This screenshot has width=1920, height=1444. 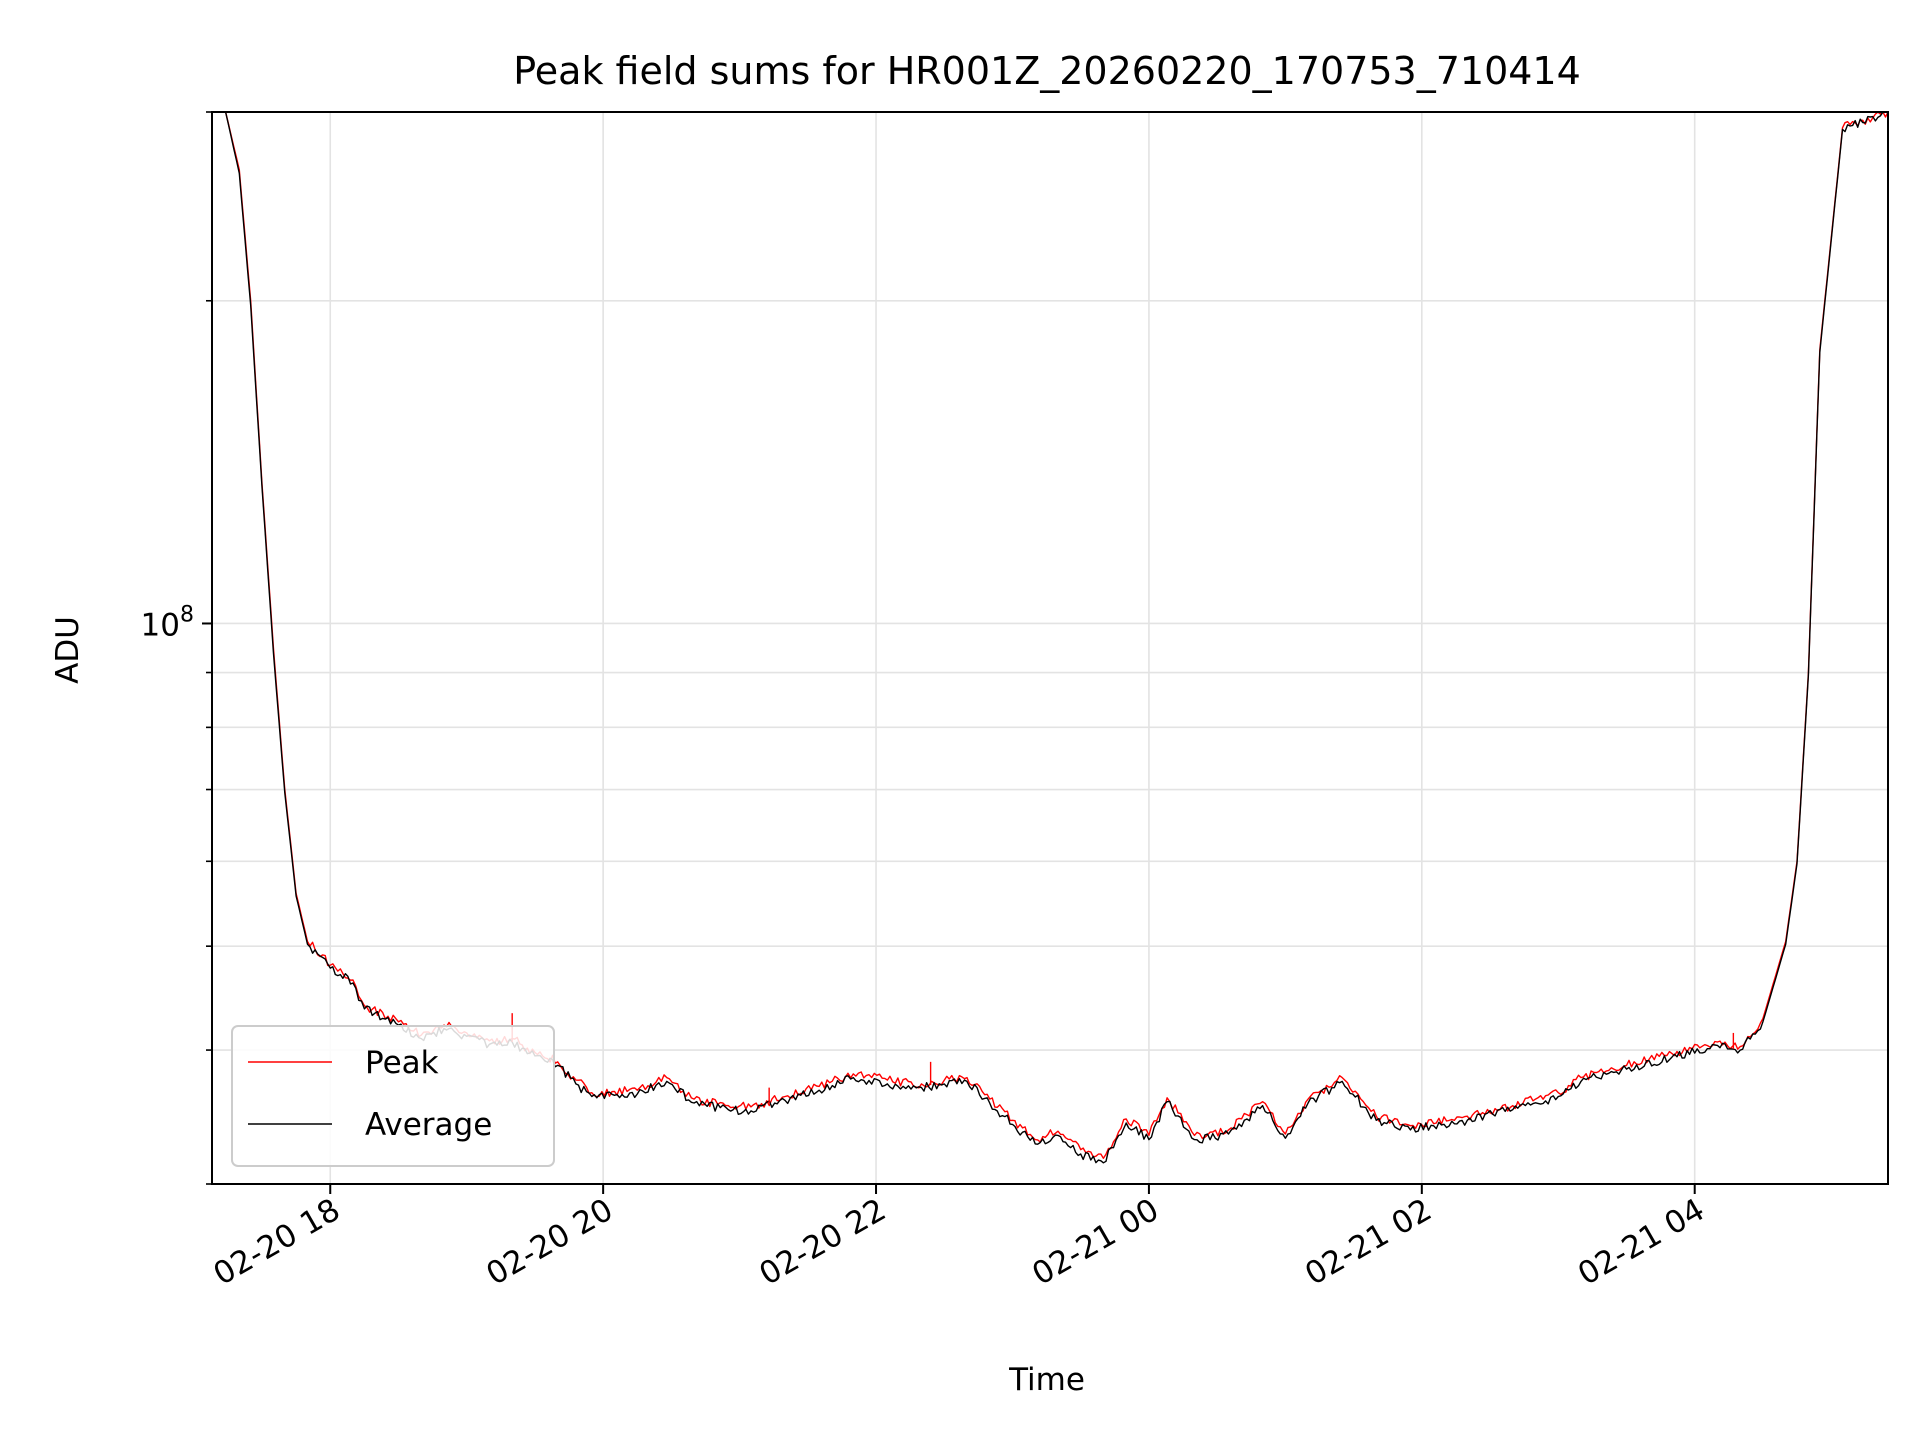 What do you see at coordinates (1046, 1380) in the screenshot?
I see `x-axis-label: Time` at bounding box center [1046, 1380].